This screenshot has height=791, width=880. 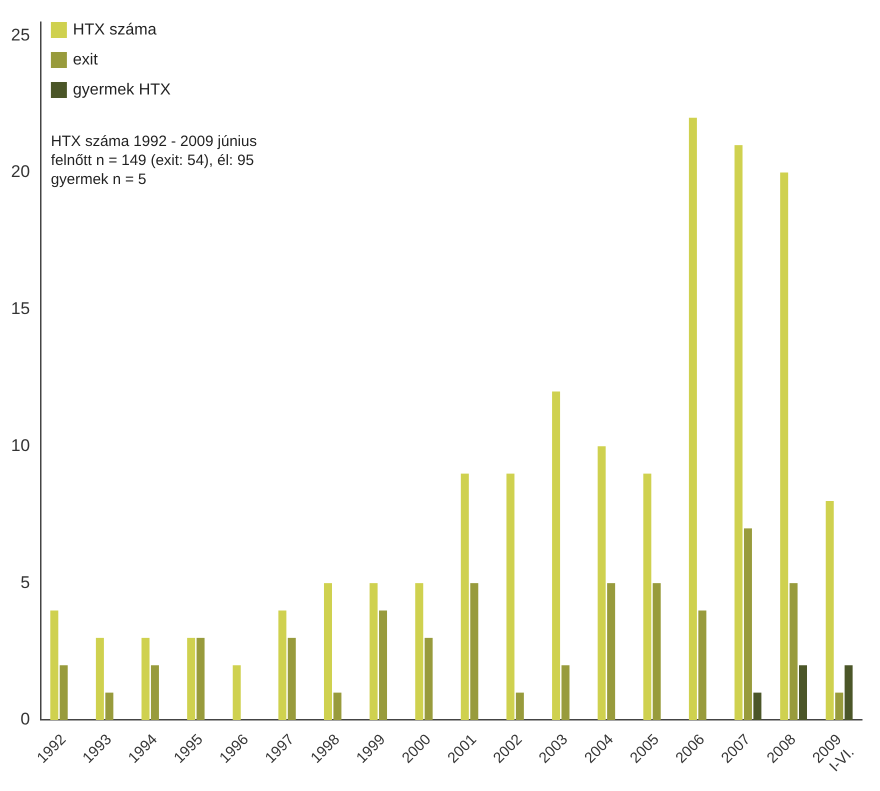 What do you see at coordinates (153, 141) in the screenshot?
I see `annotation: HTX száma 1992 - 2009 június` at bounding box center [153, 141].